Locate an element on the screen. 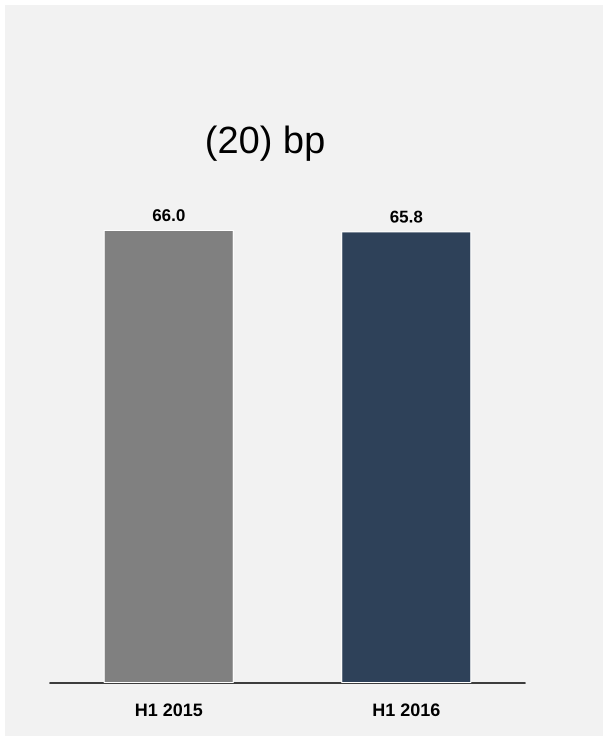 Image resolution: width=608 pixels, height=741 pixels. chart-title: (20) bp is located at coordinates (265, 141).